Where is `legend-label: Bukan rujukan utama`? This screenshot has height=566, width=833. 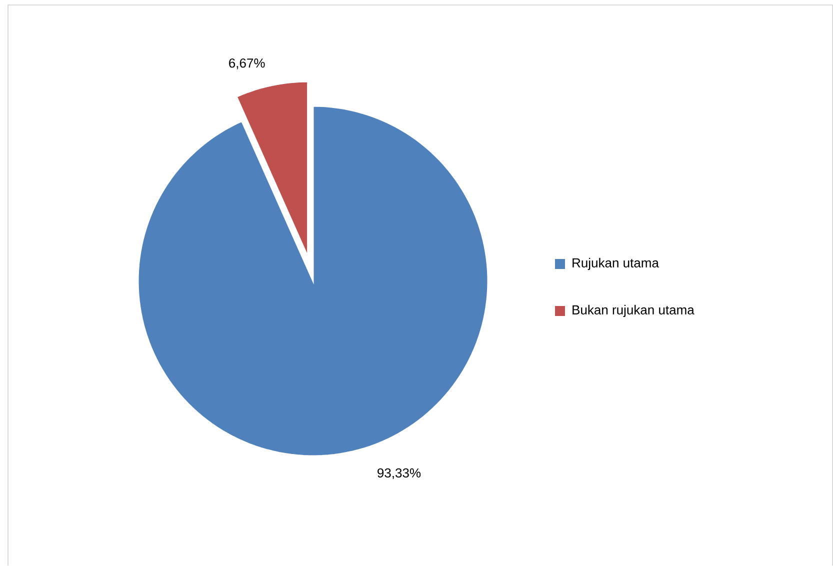
legend-label: Bukan rujukan utama is located at coordinates (633, 311).